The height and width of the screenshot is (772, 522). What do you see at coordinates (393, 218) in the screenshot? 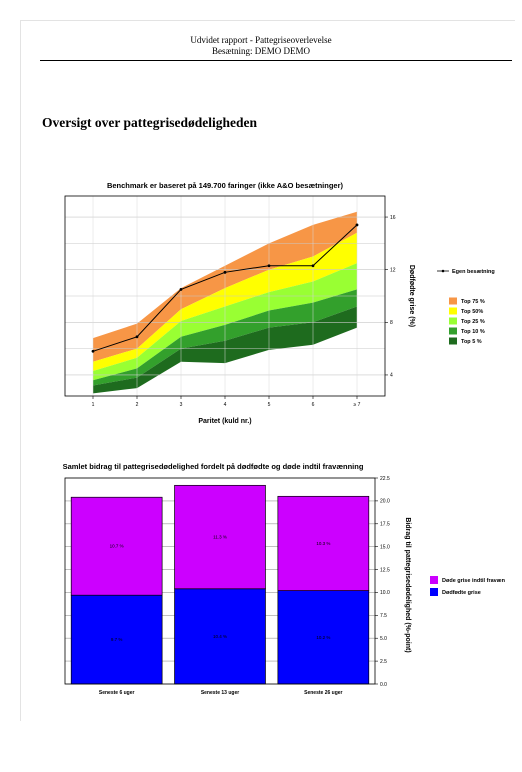
I see `chart1-y-tick-label: 16` at bounding box center [393, 218].